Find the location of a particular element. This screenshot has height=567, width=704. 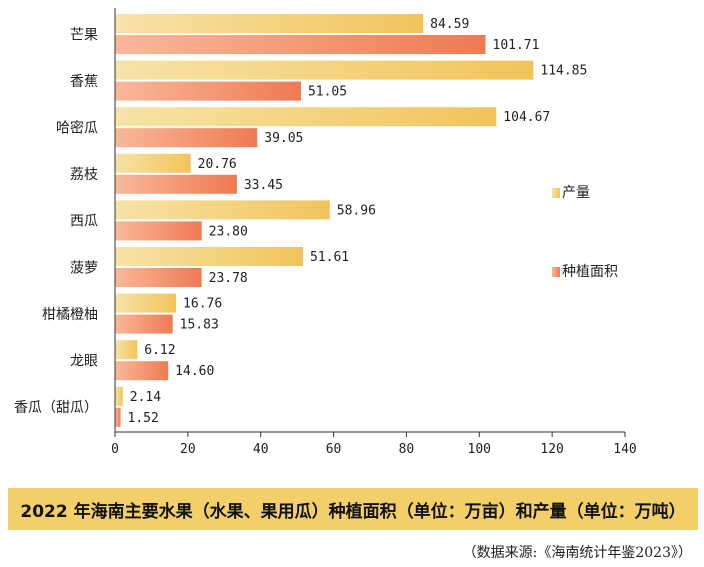

category-label: 柑橘橙柚 is located at coordinates (70, 315).